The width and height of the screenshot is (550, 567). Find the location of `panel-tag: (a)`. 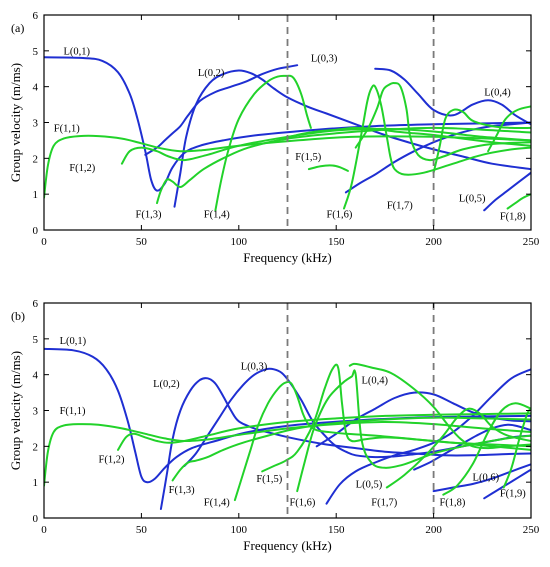

panel-tag: (a) is located at coordinates (17, 28).